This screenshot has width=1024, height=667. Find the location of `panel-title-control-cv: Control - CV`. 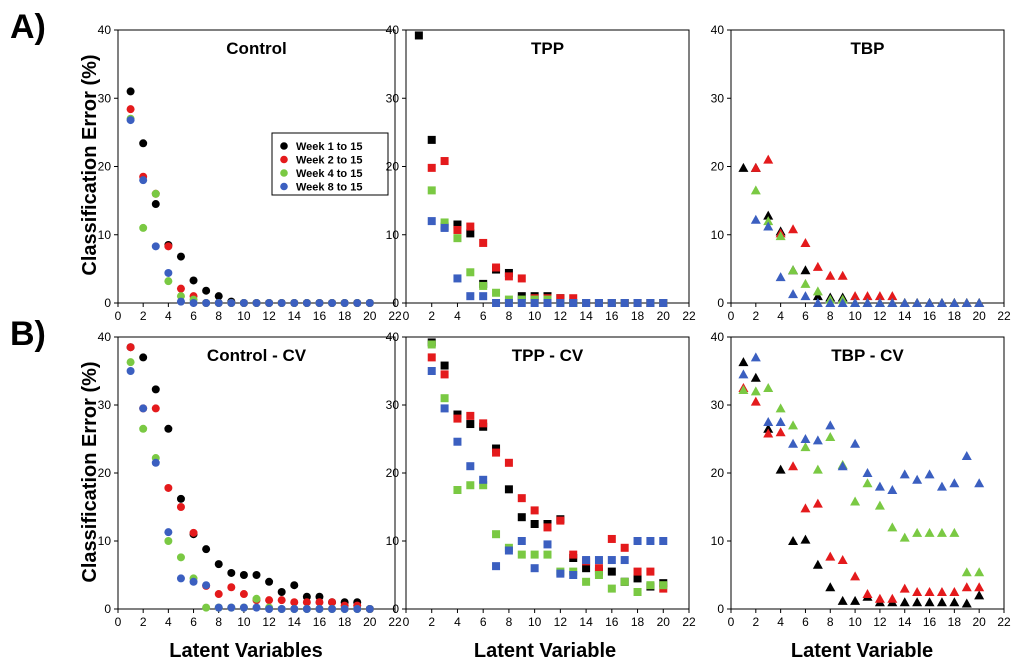

panel-title-control-cv: Control - CV is located at coordinates (257, 355).